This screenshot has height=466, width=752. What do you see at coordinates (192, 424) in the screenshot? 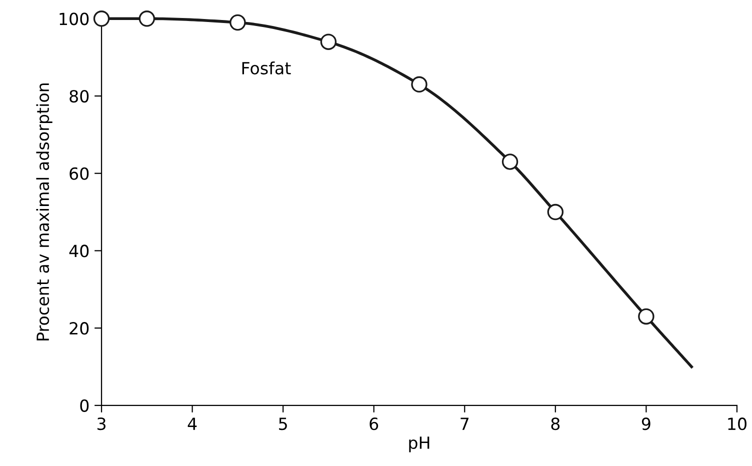
I see `x-tick-label: 4` at bounding box center [192, 424].